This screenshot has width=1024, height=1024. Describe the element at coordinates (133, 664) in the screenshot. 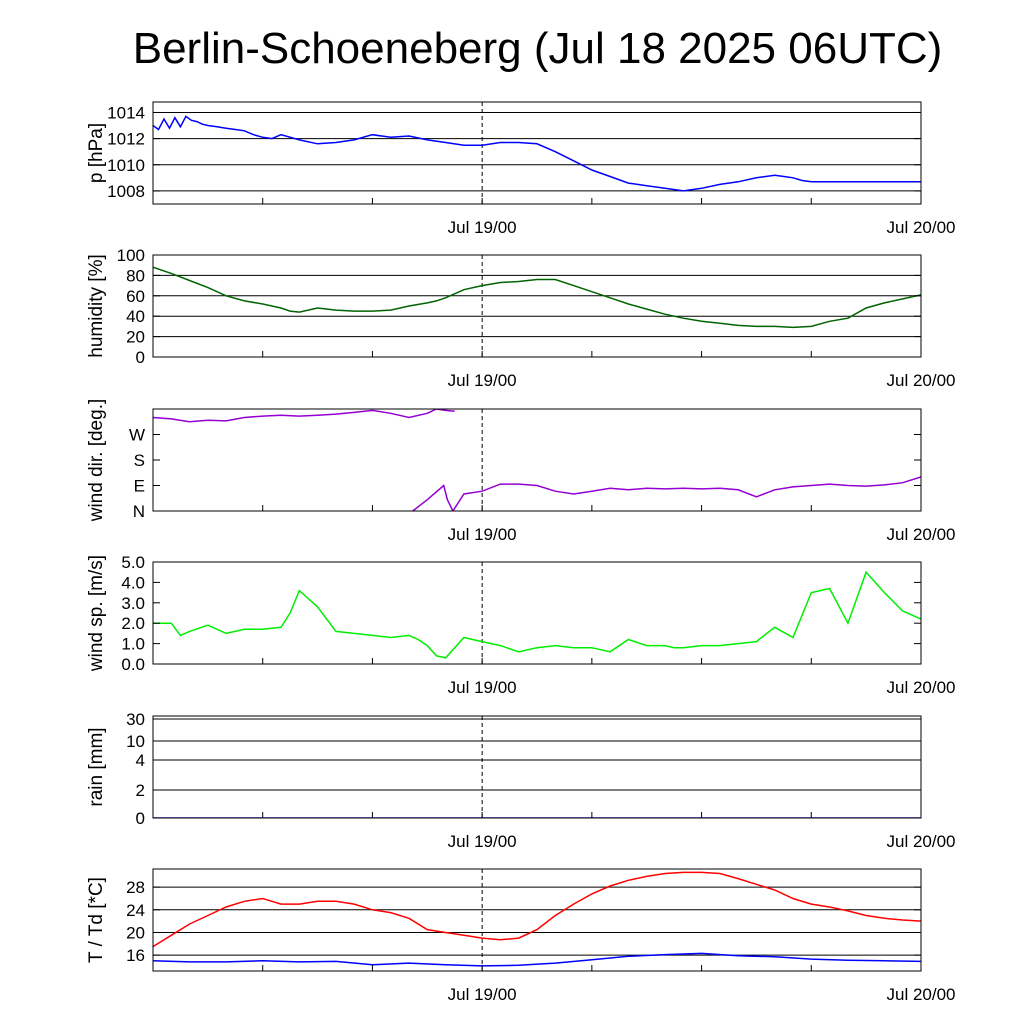

I see `y-tick-label: 0.0` at that location.